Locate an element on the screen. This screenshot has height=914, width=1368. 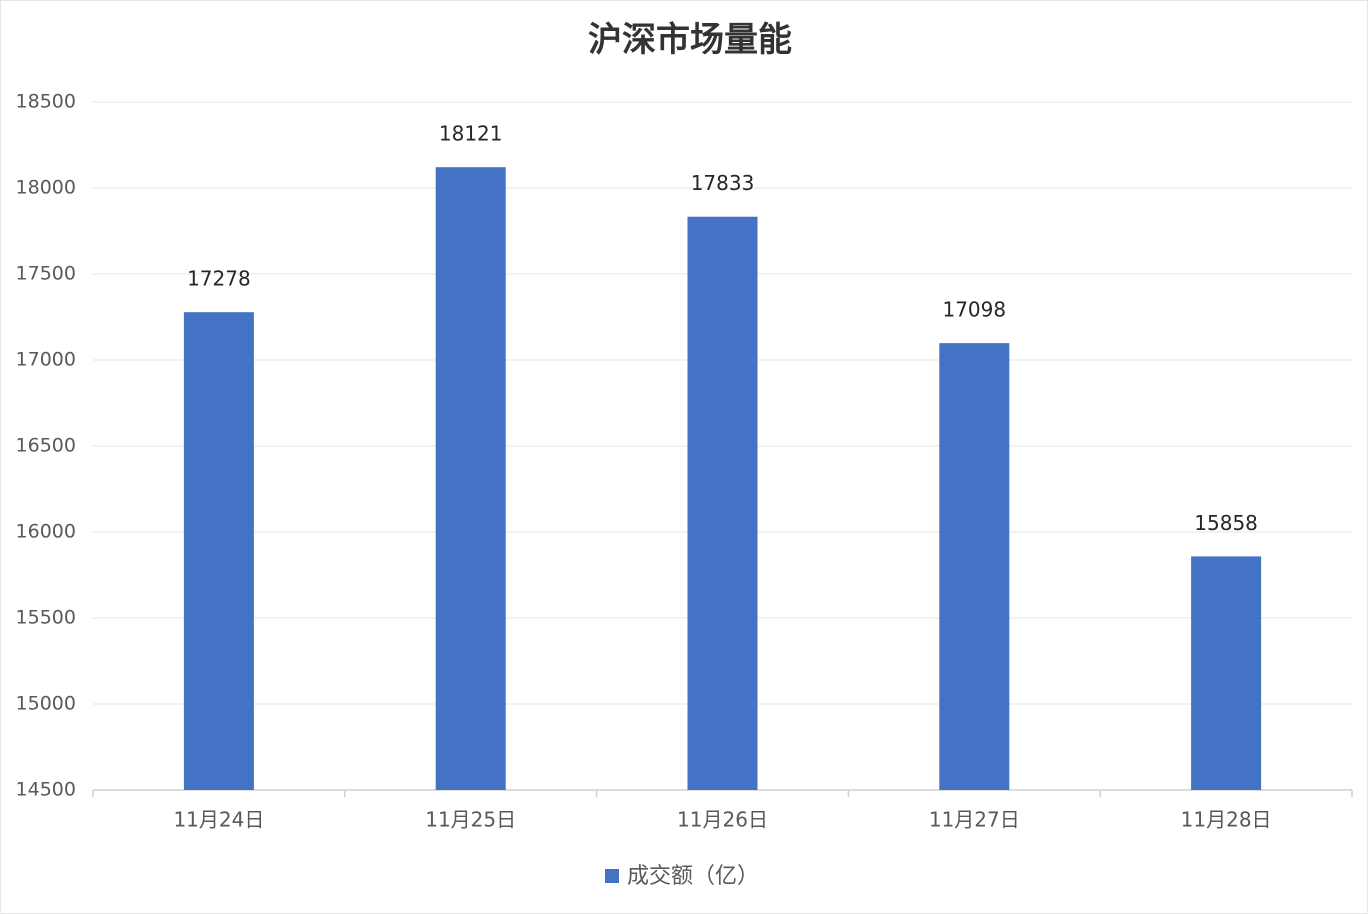
y-tick-label: 17500 is located at coordinates (46, 274).